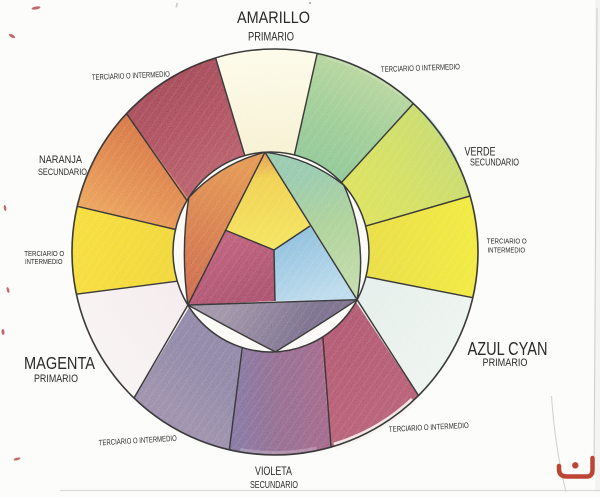 This screenshot has height=497, width=600. Describe the element at coordinates (273, 472) in the screenshot. I see `svg-text: VIOLETA` at that location.